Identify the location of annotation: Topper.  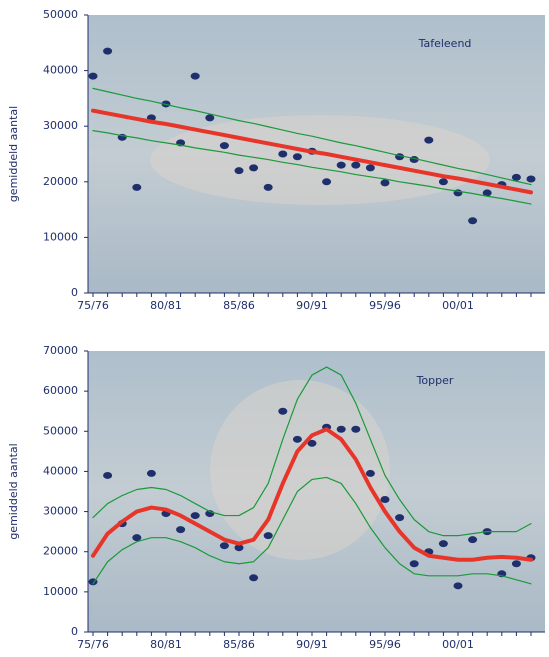
(435, 380).